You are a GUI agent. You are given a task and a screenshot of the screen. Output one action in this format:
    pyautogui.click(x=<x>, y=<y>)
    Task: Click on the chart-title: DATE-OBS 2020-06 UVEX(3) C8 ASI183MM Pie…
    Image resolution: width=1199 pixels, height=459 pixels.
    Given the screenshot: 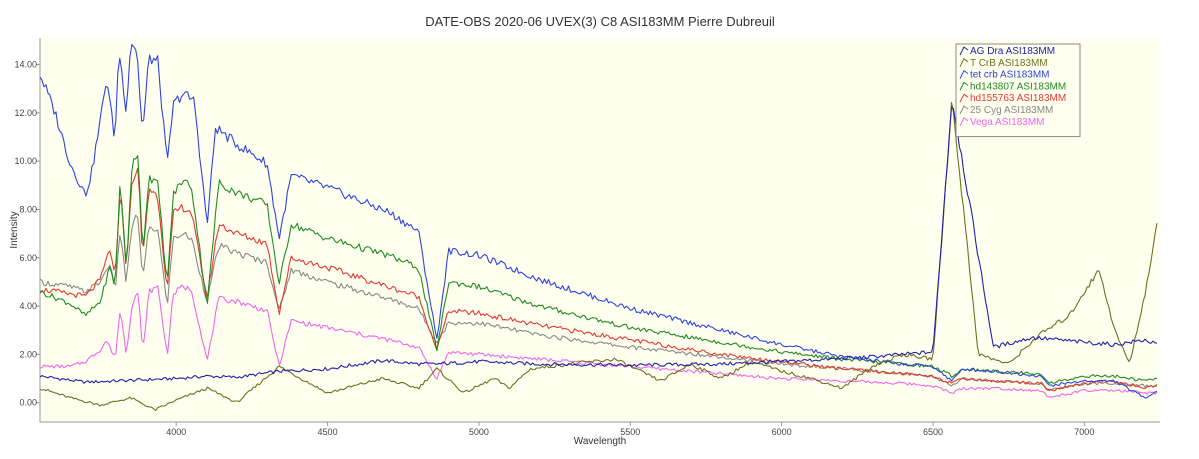 What is the action you would take?
    pyautogui.click(x=600, y=21)
    